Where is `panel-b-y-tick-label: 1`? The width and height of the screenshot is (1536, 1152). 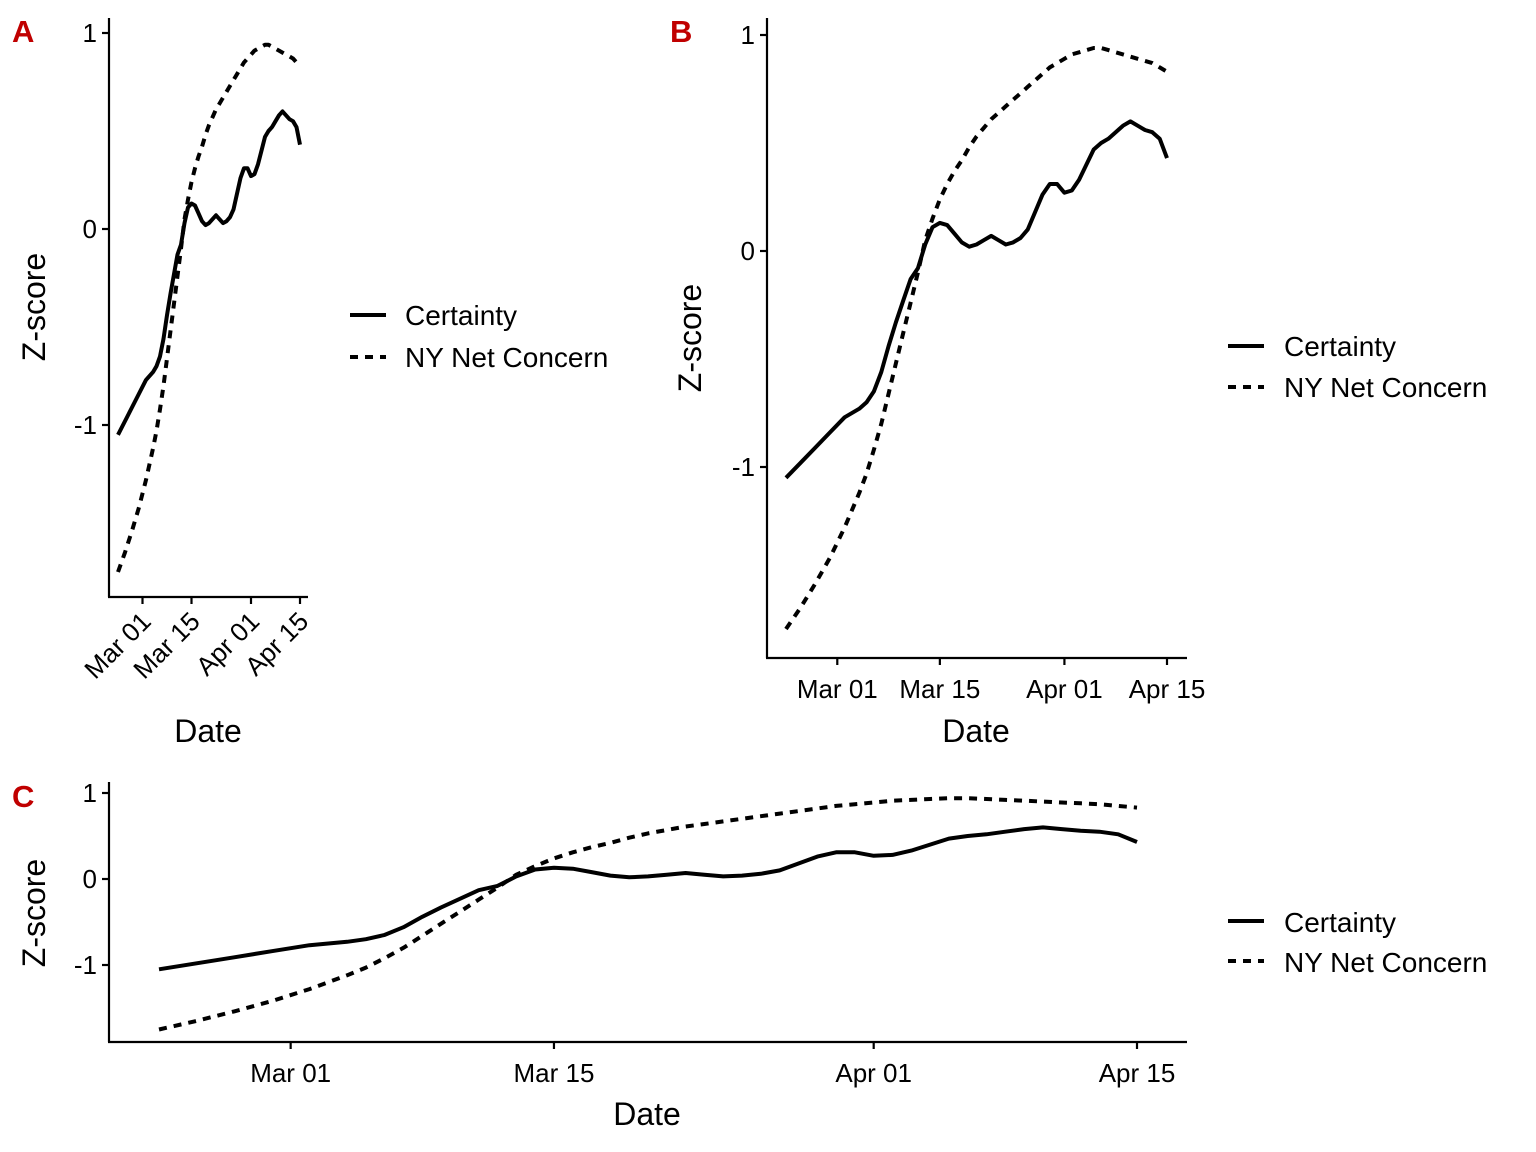 panel-b-y-tick-label: 1 is located at coordinates (748, 35).